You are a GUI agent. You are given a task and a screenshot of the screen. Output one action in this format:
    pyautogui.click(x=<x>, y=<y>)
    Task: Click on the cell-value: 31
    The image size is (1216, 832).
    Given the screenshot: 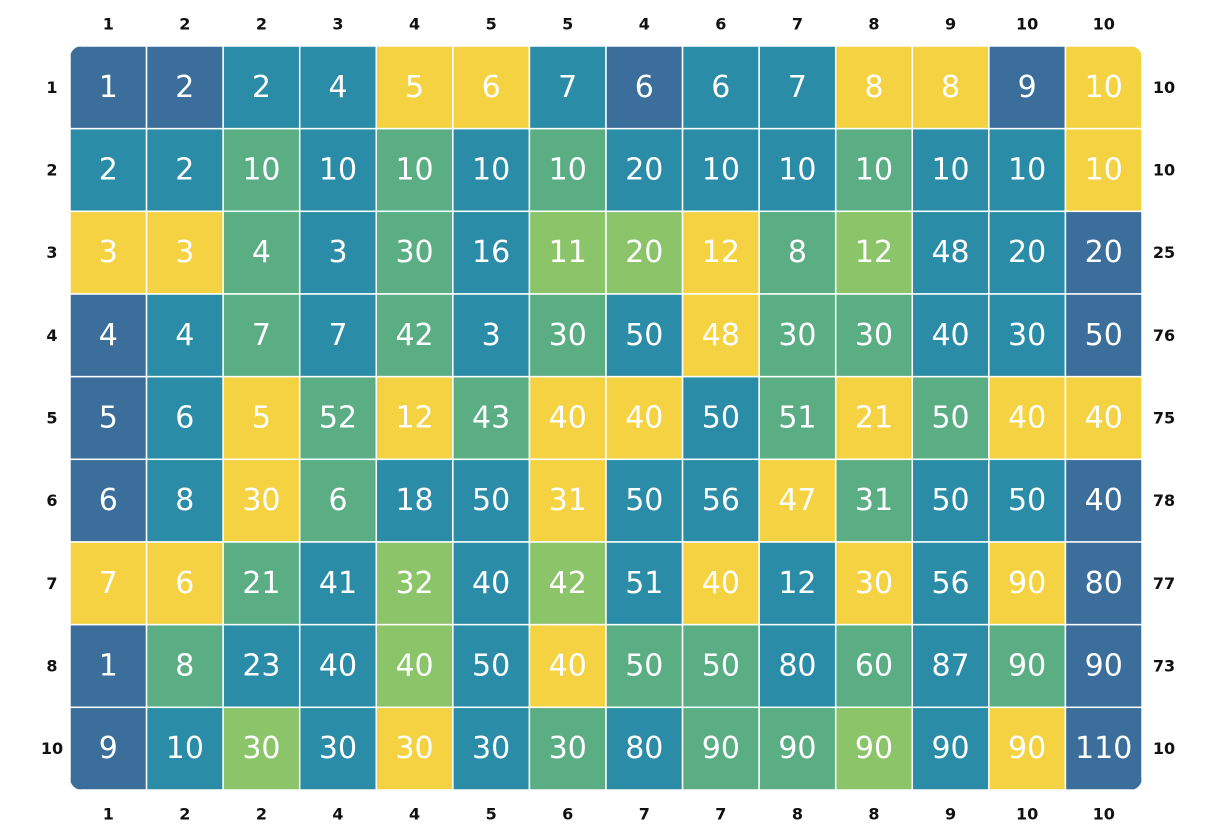 What is the action you would take?
    pyautogui.click(x=874, y=500)
    